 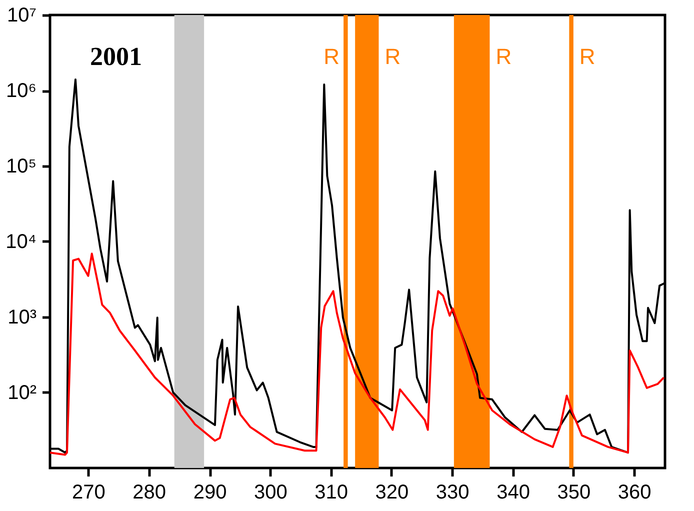 What do you see at coordinates (22, 393) in the screenshot?
I see `y-tick-label: 10²` at bounding box center [22, 393].